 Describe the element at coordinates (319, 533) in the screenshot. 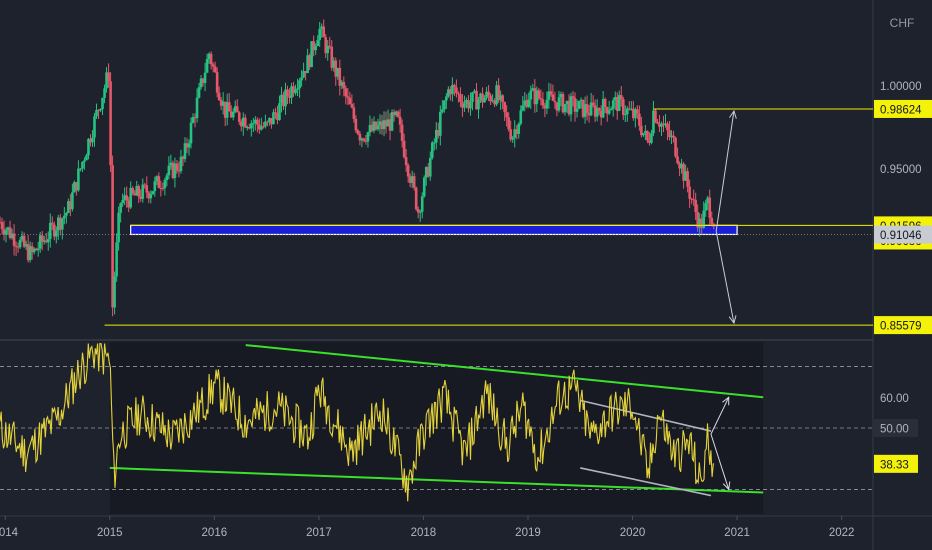

I see `time-tick-label: 2017` at that location.